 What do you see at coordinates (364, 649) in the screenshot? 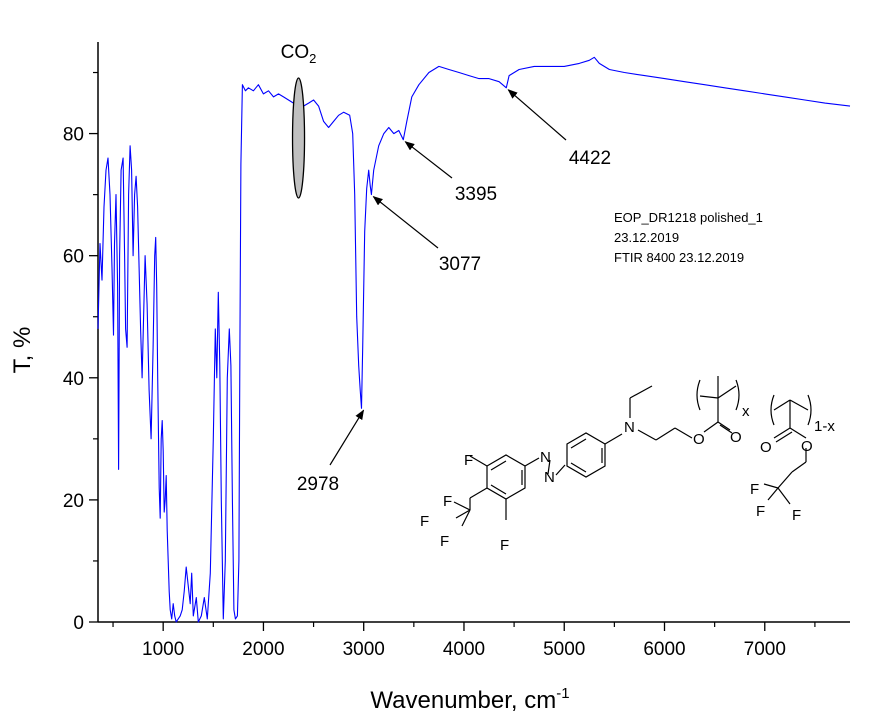
I see `x-tick-label-3000: 3000` at bounding box center [364, 649].